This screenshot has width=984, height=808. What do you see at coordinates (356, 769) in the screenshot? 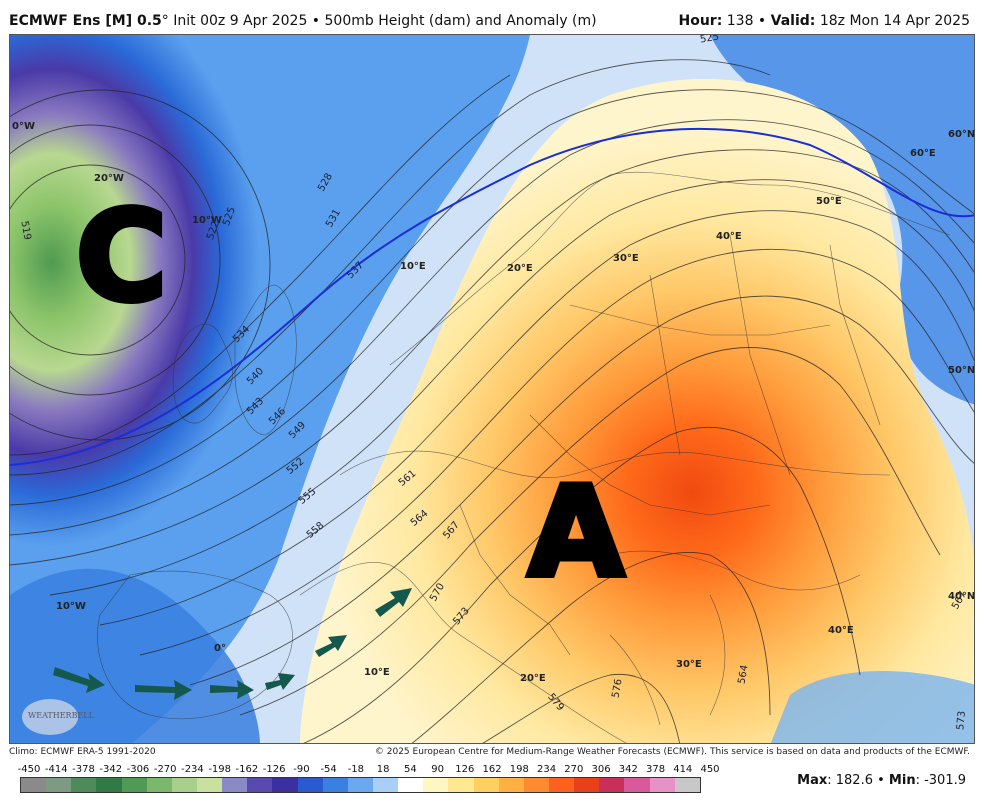
I see `scale-tick-label: -18` at bounding box center [356, 769].